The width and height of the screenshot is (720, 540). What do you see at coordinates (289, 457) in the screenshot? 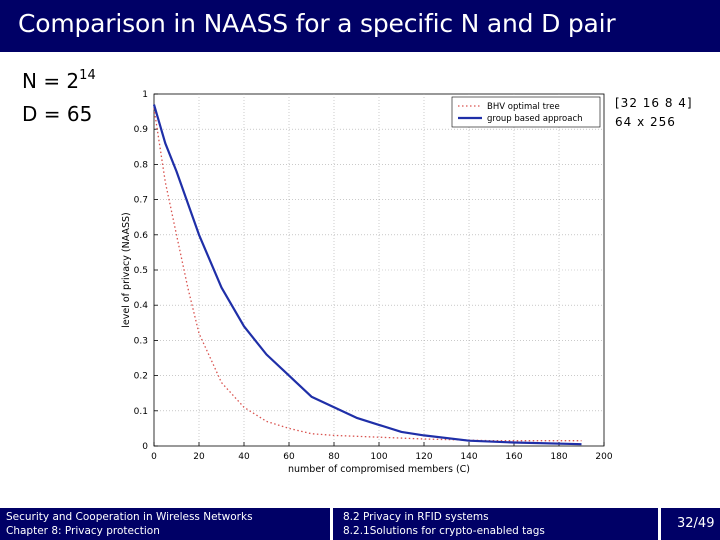
I see `x-tick-label: 60` at bounding box center [289, 457].